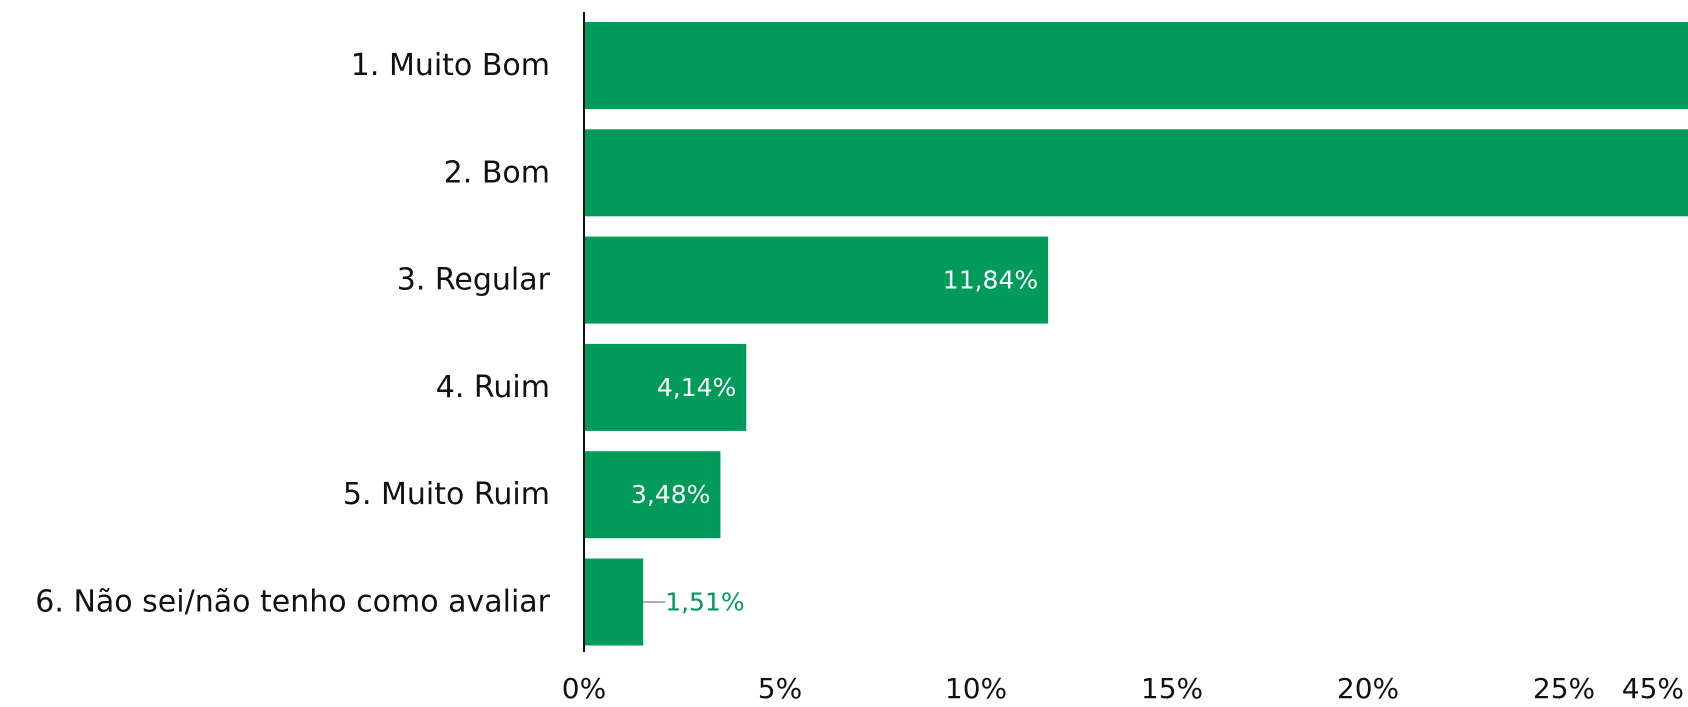 This screenshot has height=707, width=1688. Describe the element at coordinates (493, 387) in the screenshot. I see `category-label-4: 4. Ruim` at that location.